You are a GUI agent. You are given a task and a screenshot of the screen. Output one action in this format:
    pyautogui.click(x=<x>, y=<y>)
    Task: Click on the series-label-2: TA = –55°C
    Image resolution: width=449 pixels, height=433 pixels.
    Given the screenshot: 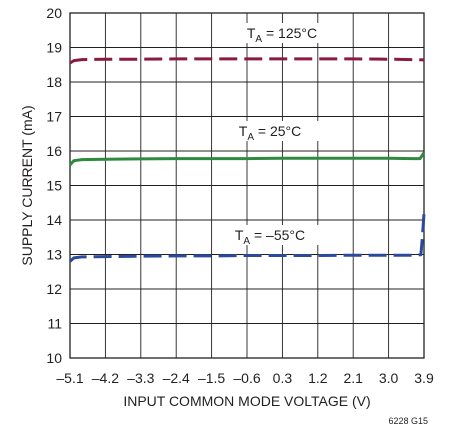 What is the action you would take?
    pyautogui.click(x=270, y=237)
    